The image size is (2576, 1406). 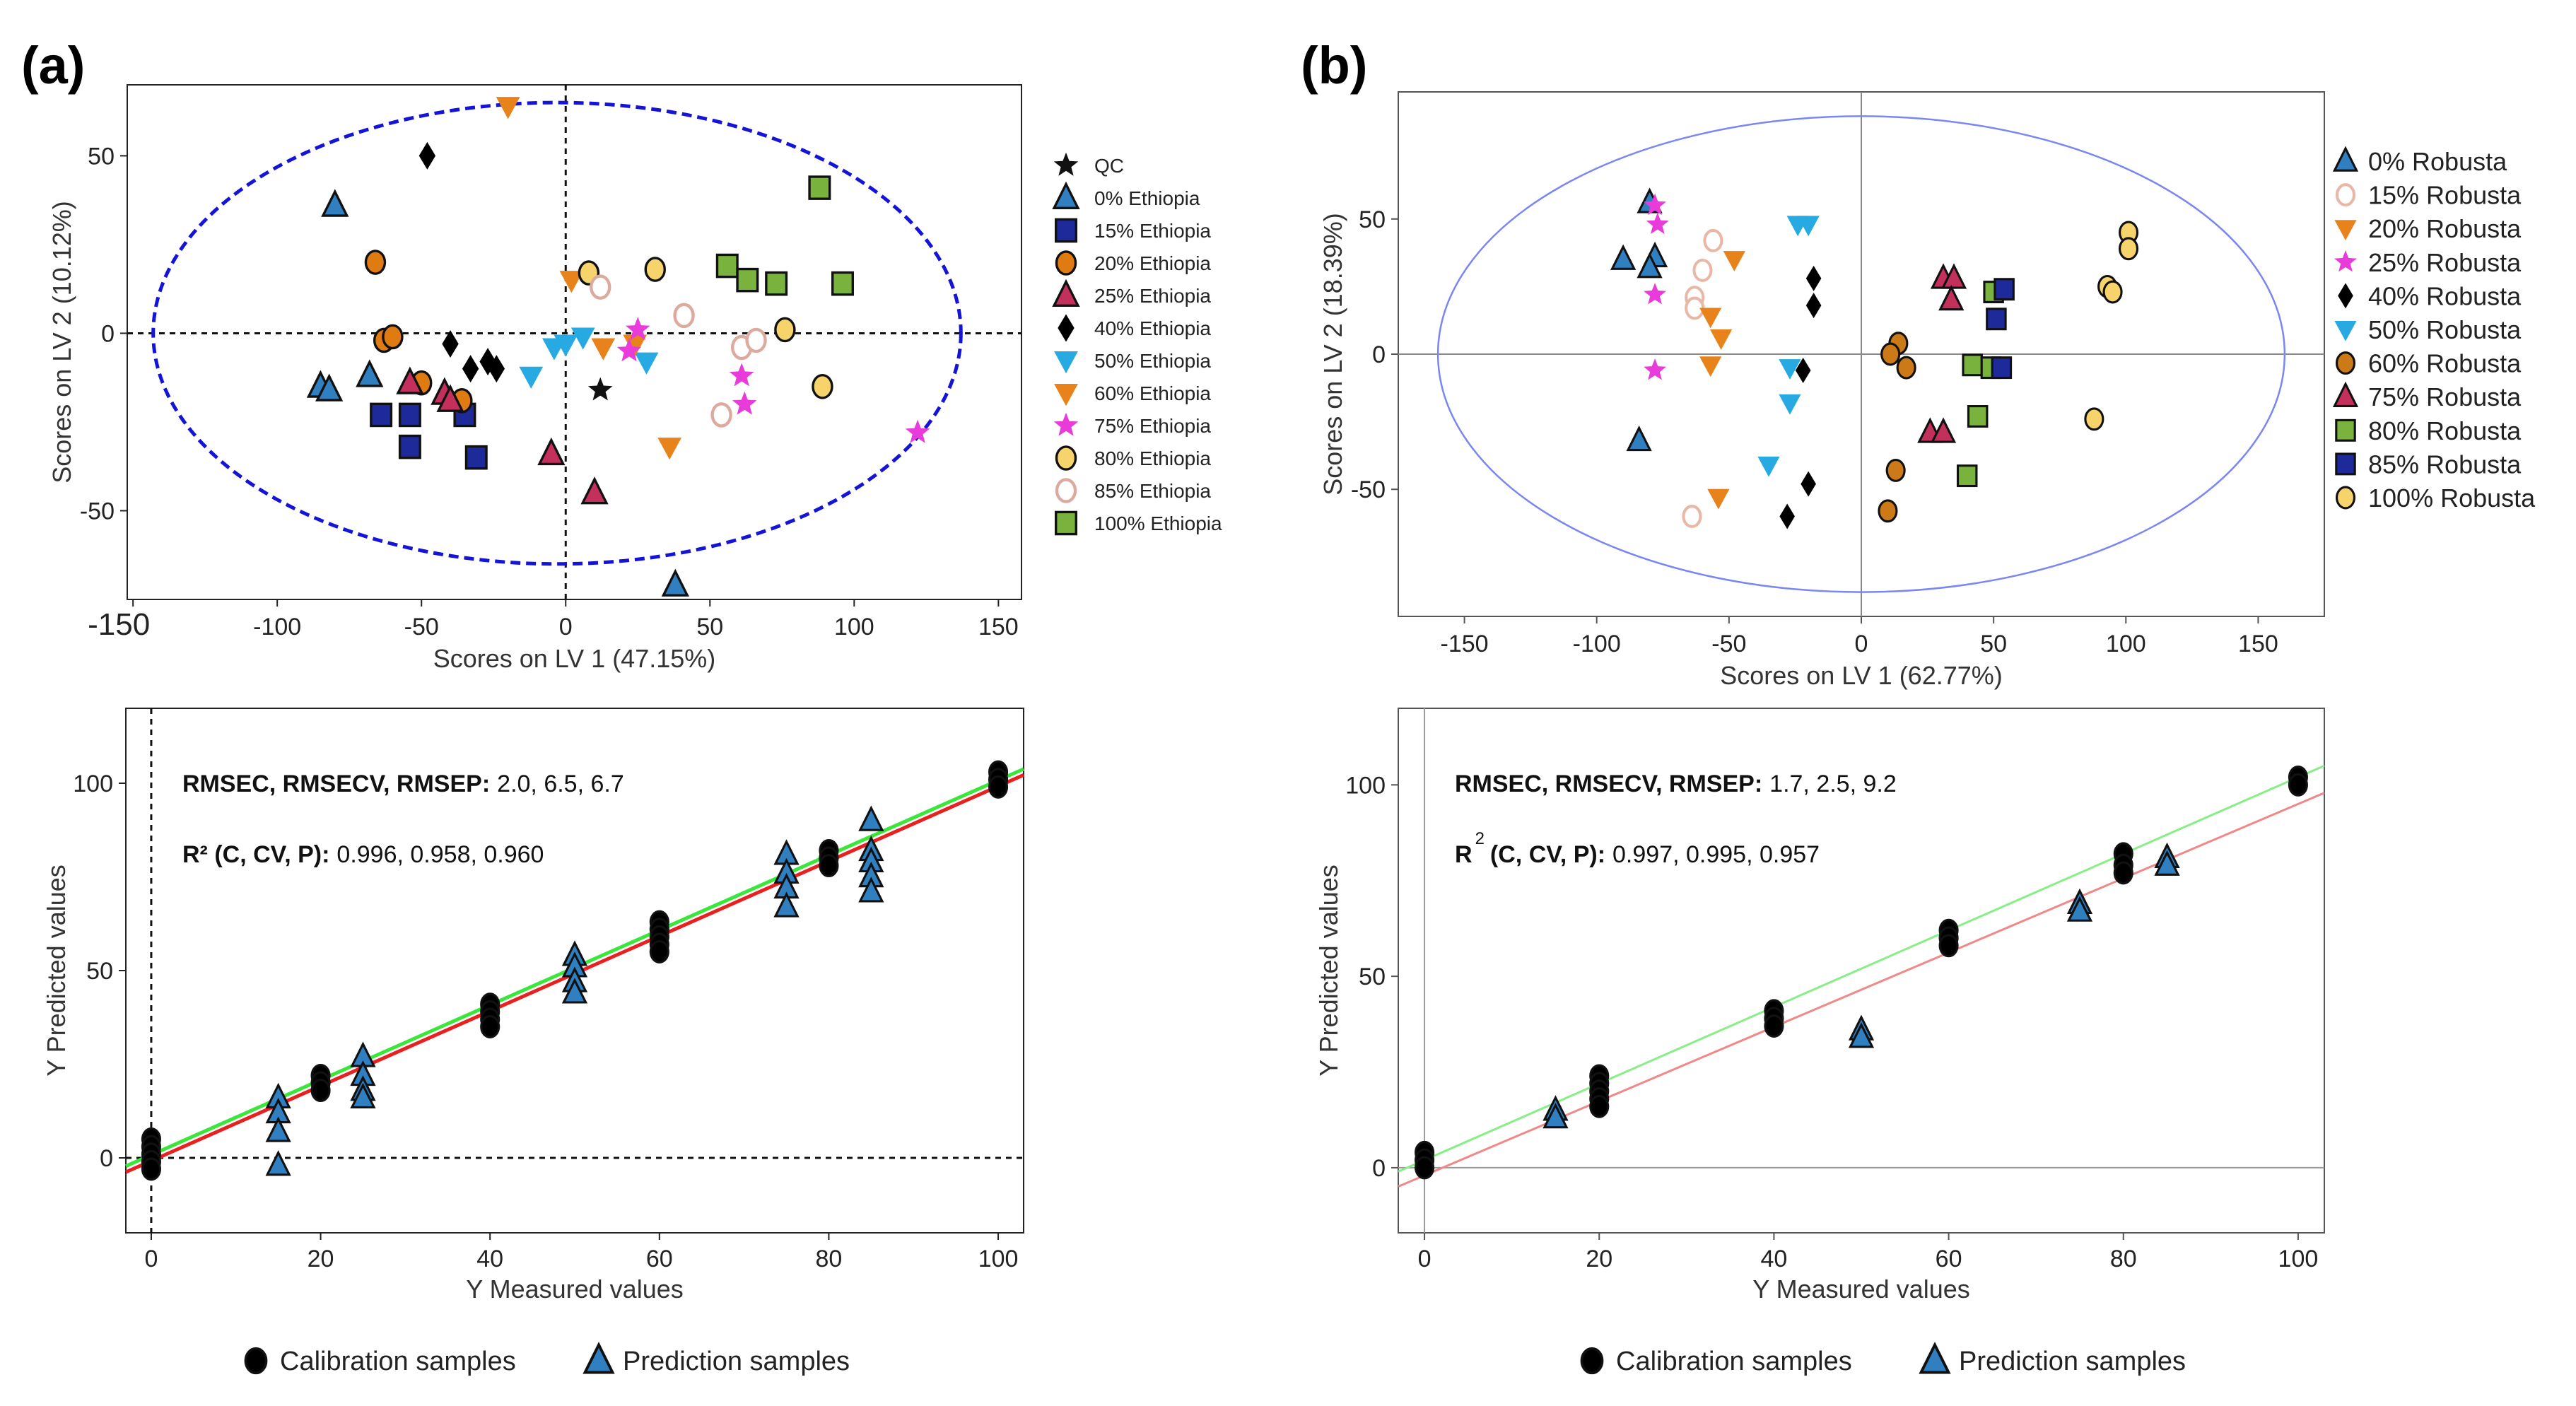 I want to click on stats-r2-values: 0.996, 0.958, 0.960, so click(x=440, y=855).